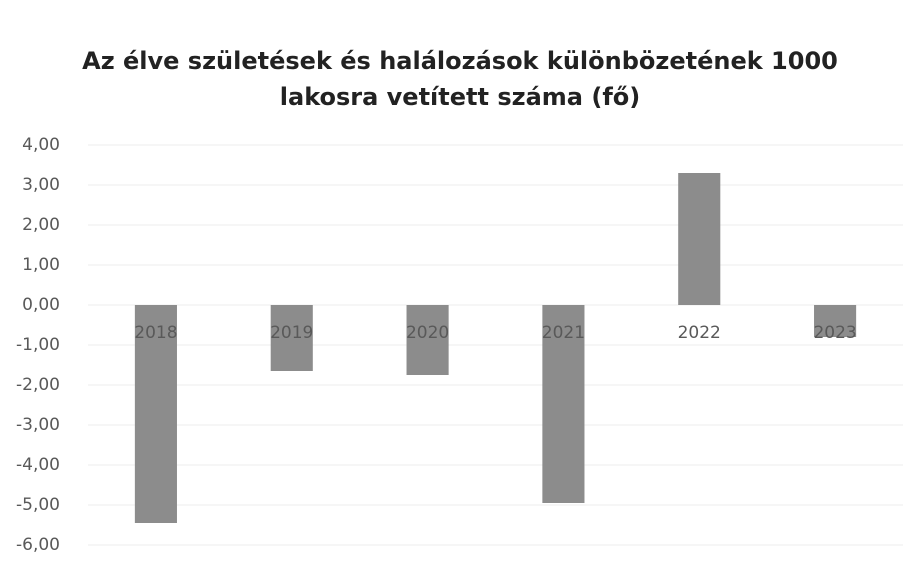  I want to click on y-tick-label: 4,00, so click(41, 145).